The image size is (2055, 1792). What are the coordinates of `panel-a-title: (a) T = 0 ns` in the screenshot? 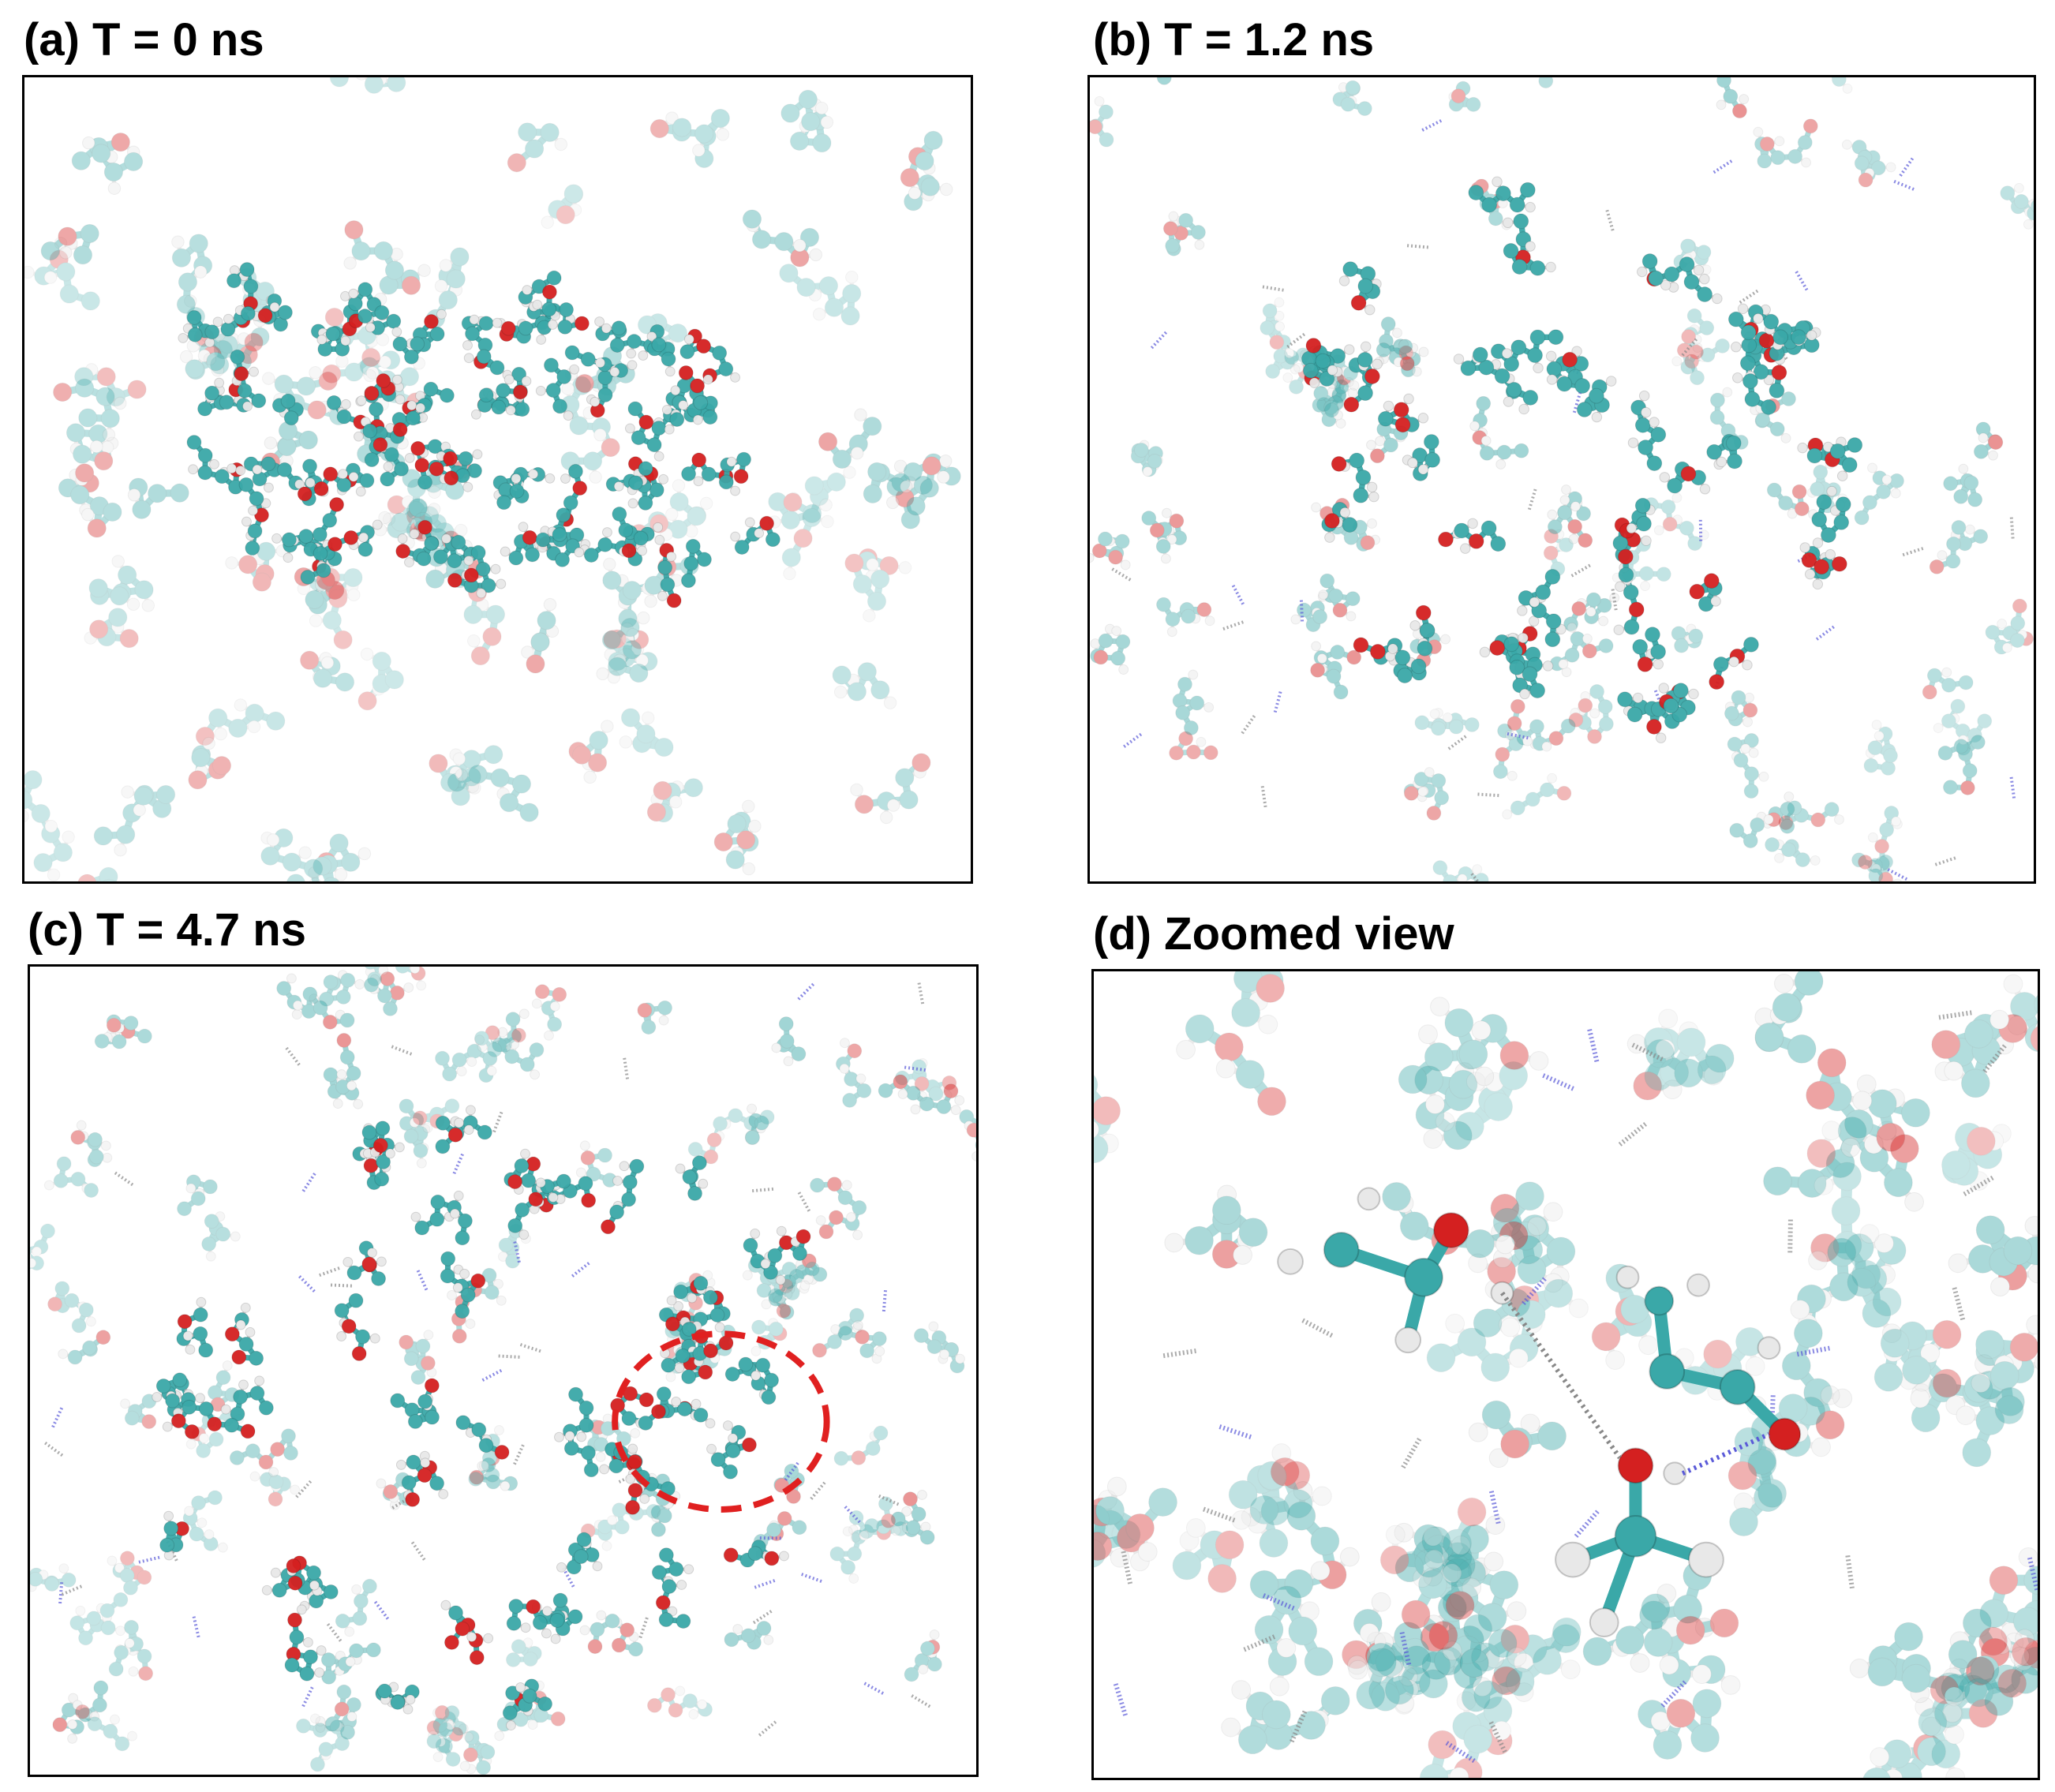 It's located at (144, 39).